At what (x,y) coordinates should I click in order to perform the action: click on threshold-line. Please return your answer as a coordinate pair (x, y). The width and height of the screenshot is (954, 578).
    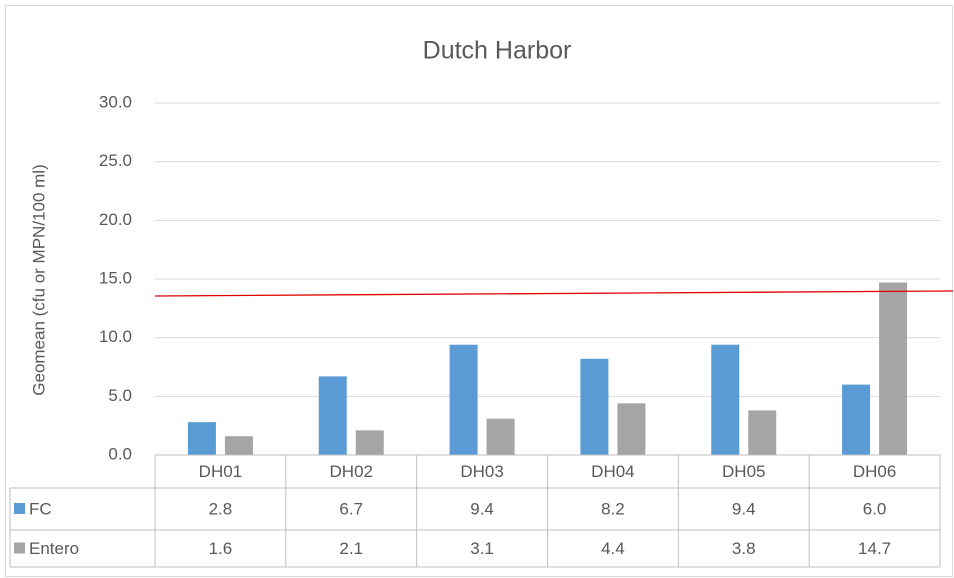
    Looking at the image, I should click on (554, 293).